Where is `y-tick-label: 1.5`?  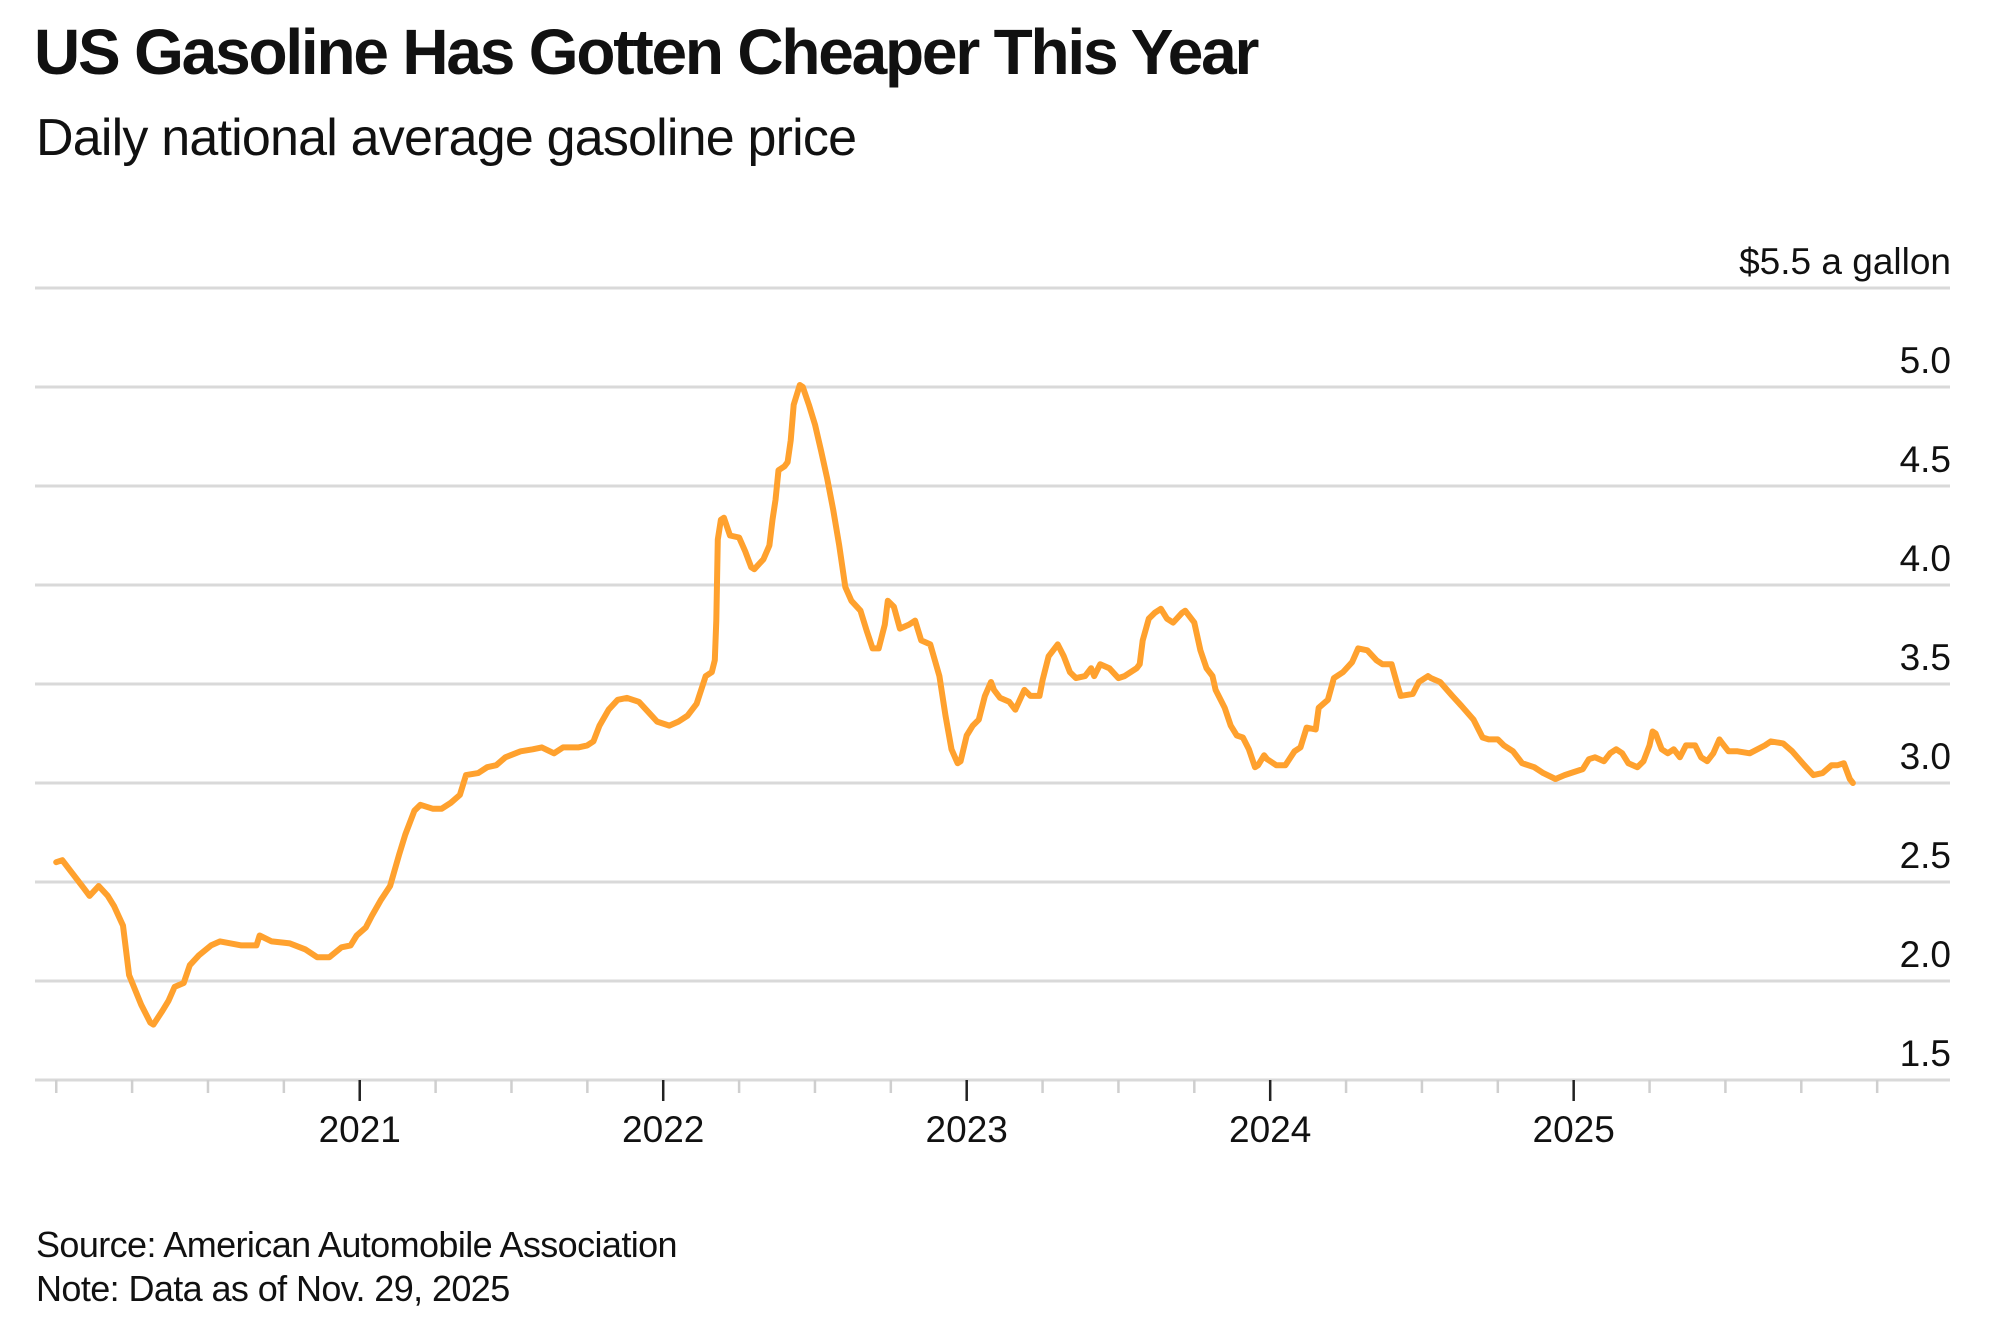 y-tick-label: 1.5 is located at coordinates (1925, 1053).